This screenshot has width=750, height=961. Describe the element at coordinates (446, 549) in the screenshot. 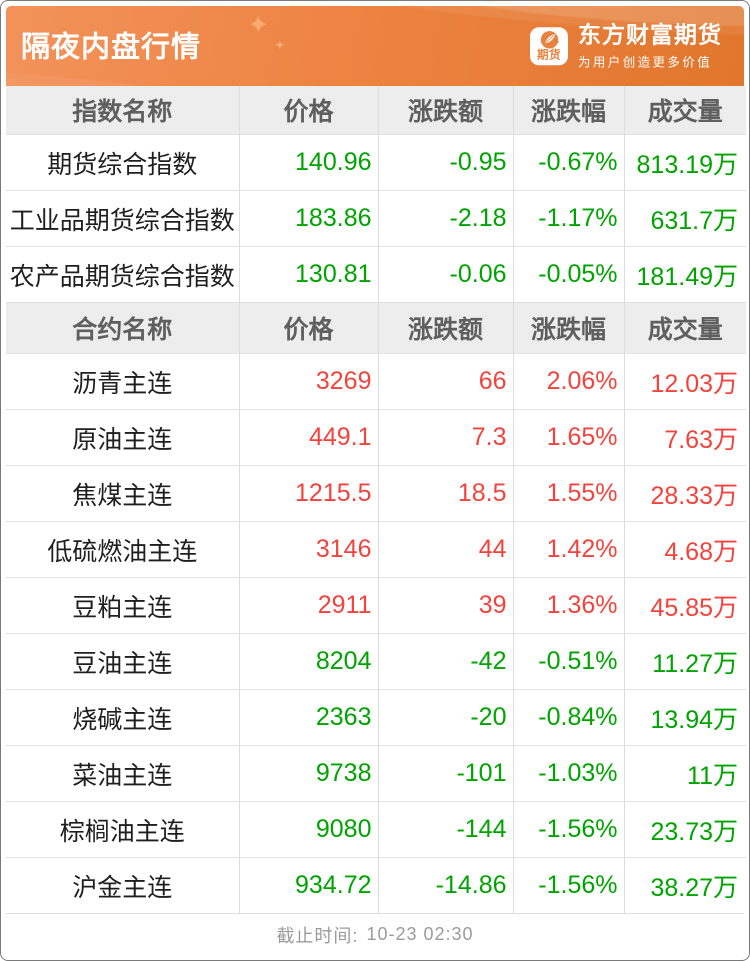

I see `change-cell: 44` at that location.